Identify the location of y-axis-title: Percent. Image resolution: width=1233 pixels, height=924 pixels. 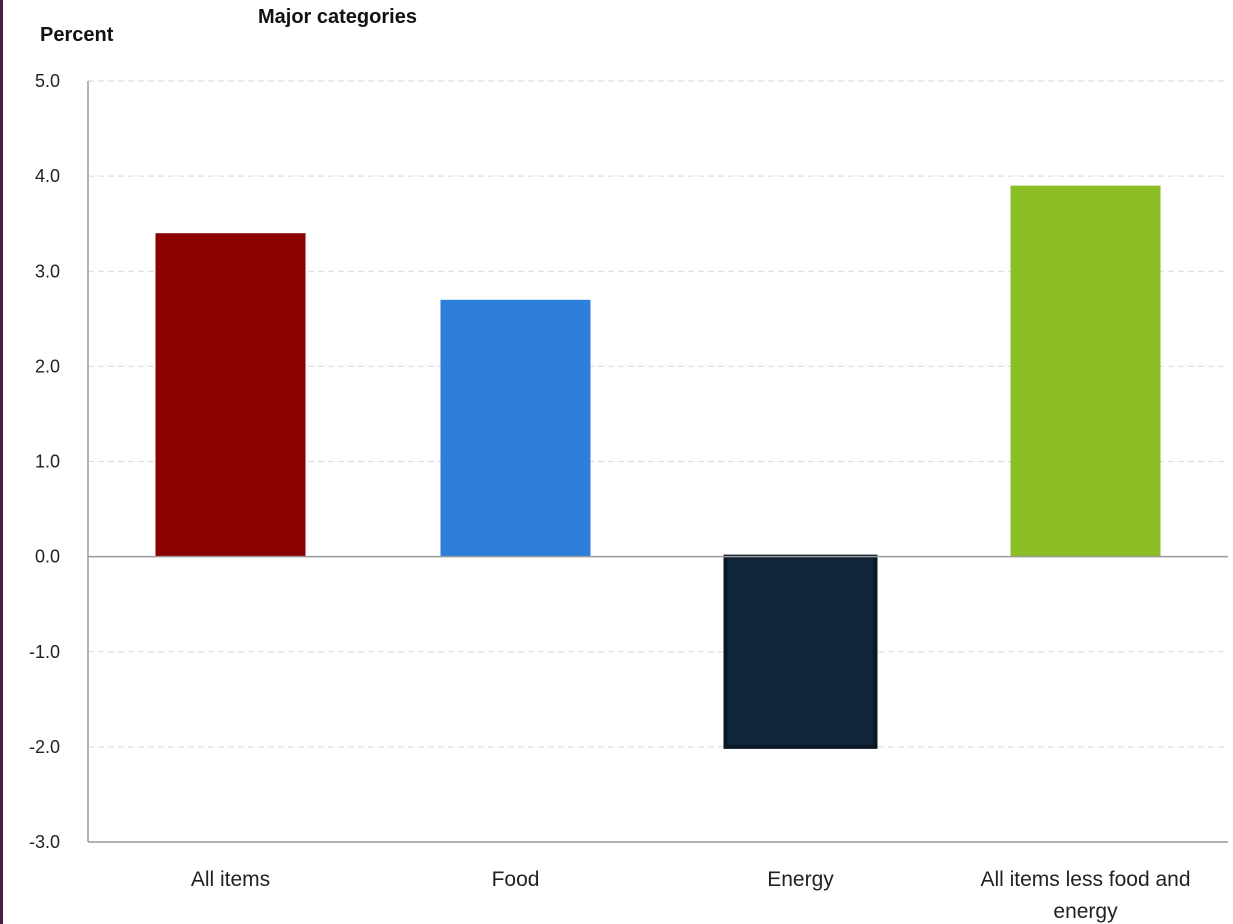
(77, 35).